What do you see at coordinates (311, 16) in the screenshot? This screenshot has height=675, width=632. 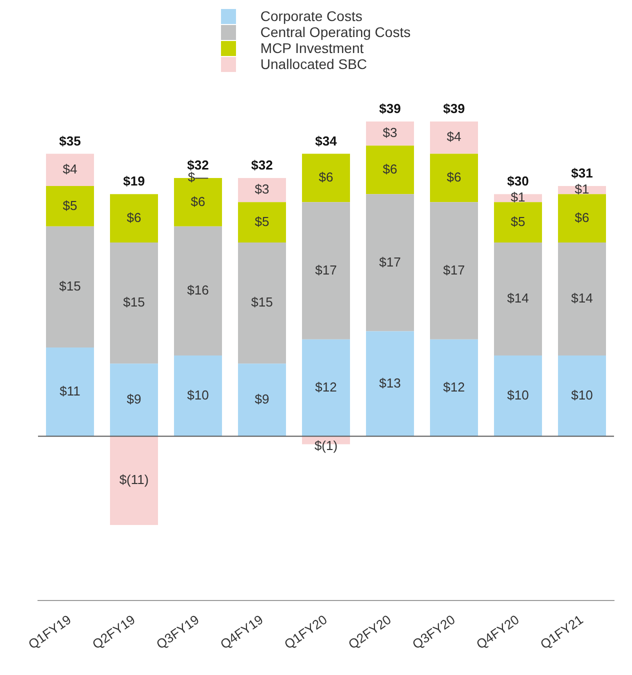 I see `legend-label: Corporate Costs` at bounding box center [311, 16].